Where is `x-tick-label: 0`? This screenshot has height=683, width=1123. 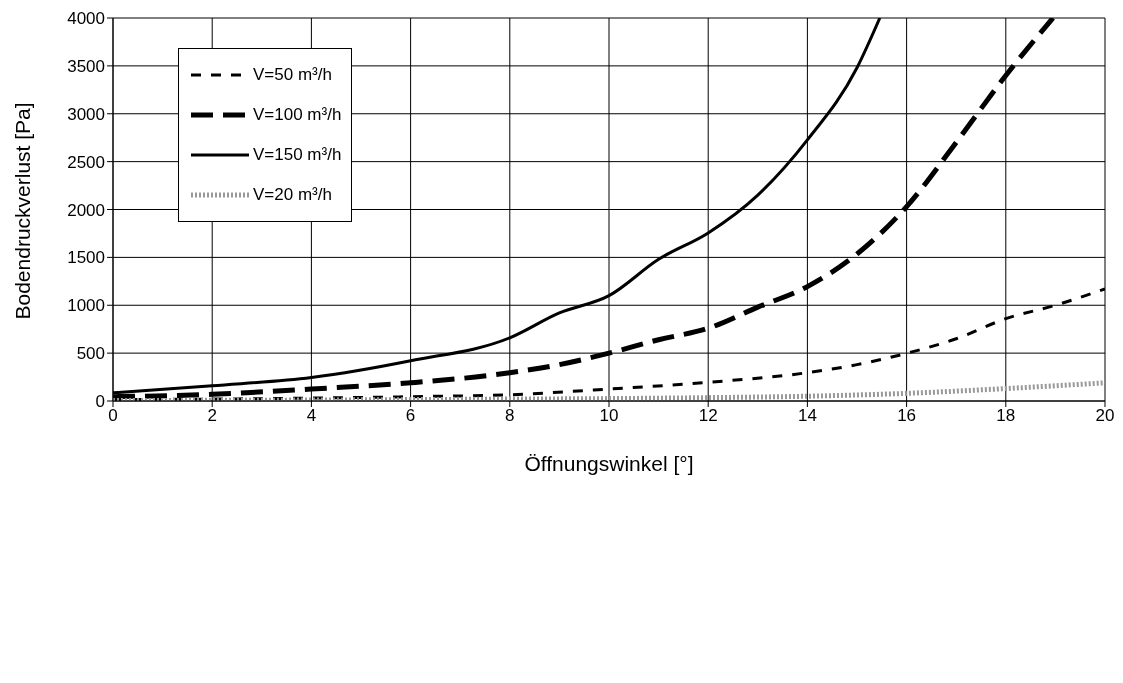
x-tick-label: 0 is located at coordinates (113, 416).